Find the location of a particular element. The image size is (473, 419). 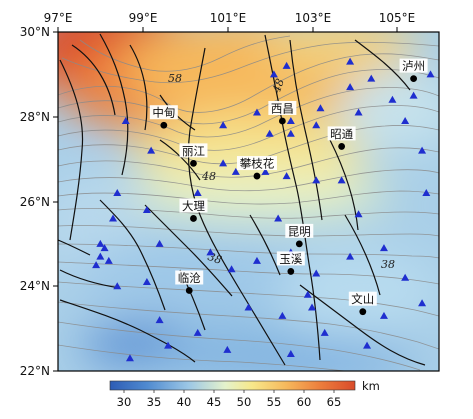

city-marker: 西昌 is located at coordinates (282, 112).